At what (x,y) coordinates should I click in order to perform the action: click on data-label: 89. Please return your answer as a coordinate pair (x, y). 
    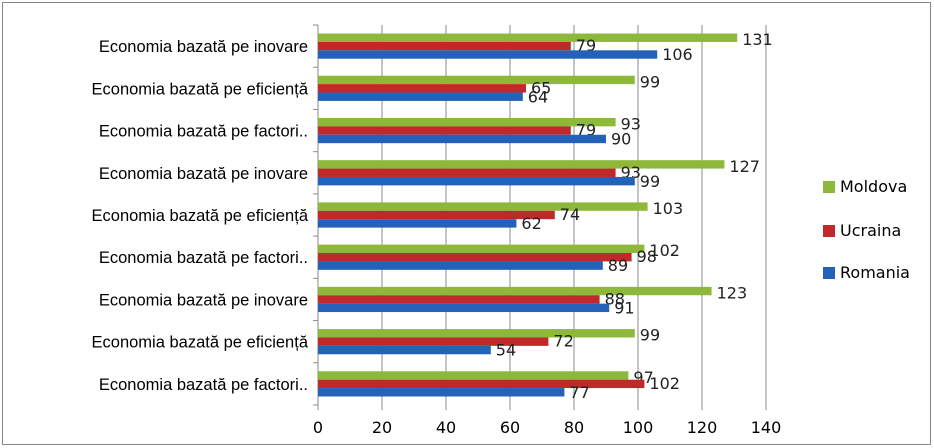
    Looking at the image, I should click on (618, 265).